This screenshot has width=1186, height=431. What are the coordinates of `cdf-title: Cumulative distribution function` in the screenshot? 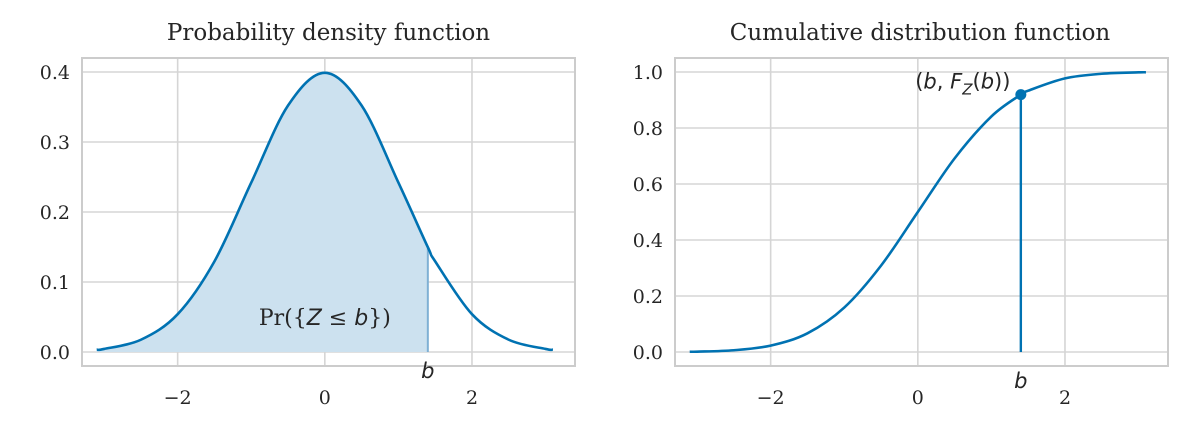 It's located at (920, 33).